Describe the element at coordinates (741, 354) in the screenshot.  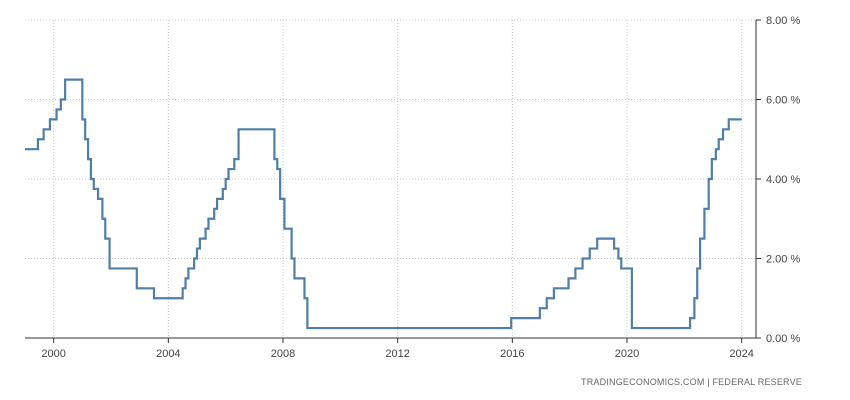
I see `x-tick-label-6: 2024` at that location.